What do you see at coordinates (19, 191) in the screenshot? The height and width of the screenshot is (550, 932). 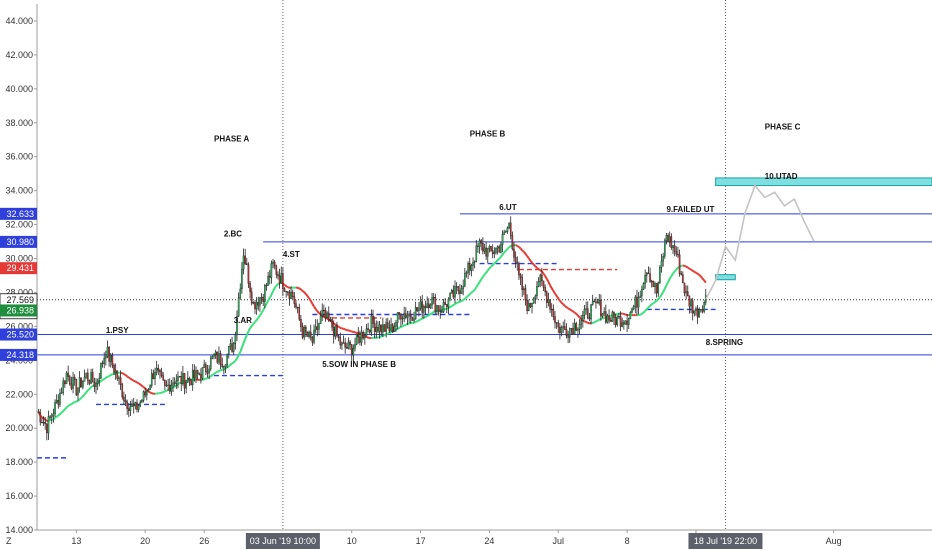 I see `y-tick-label: 34.000` at bounding box center [19, 191].